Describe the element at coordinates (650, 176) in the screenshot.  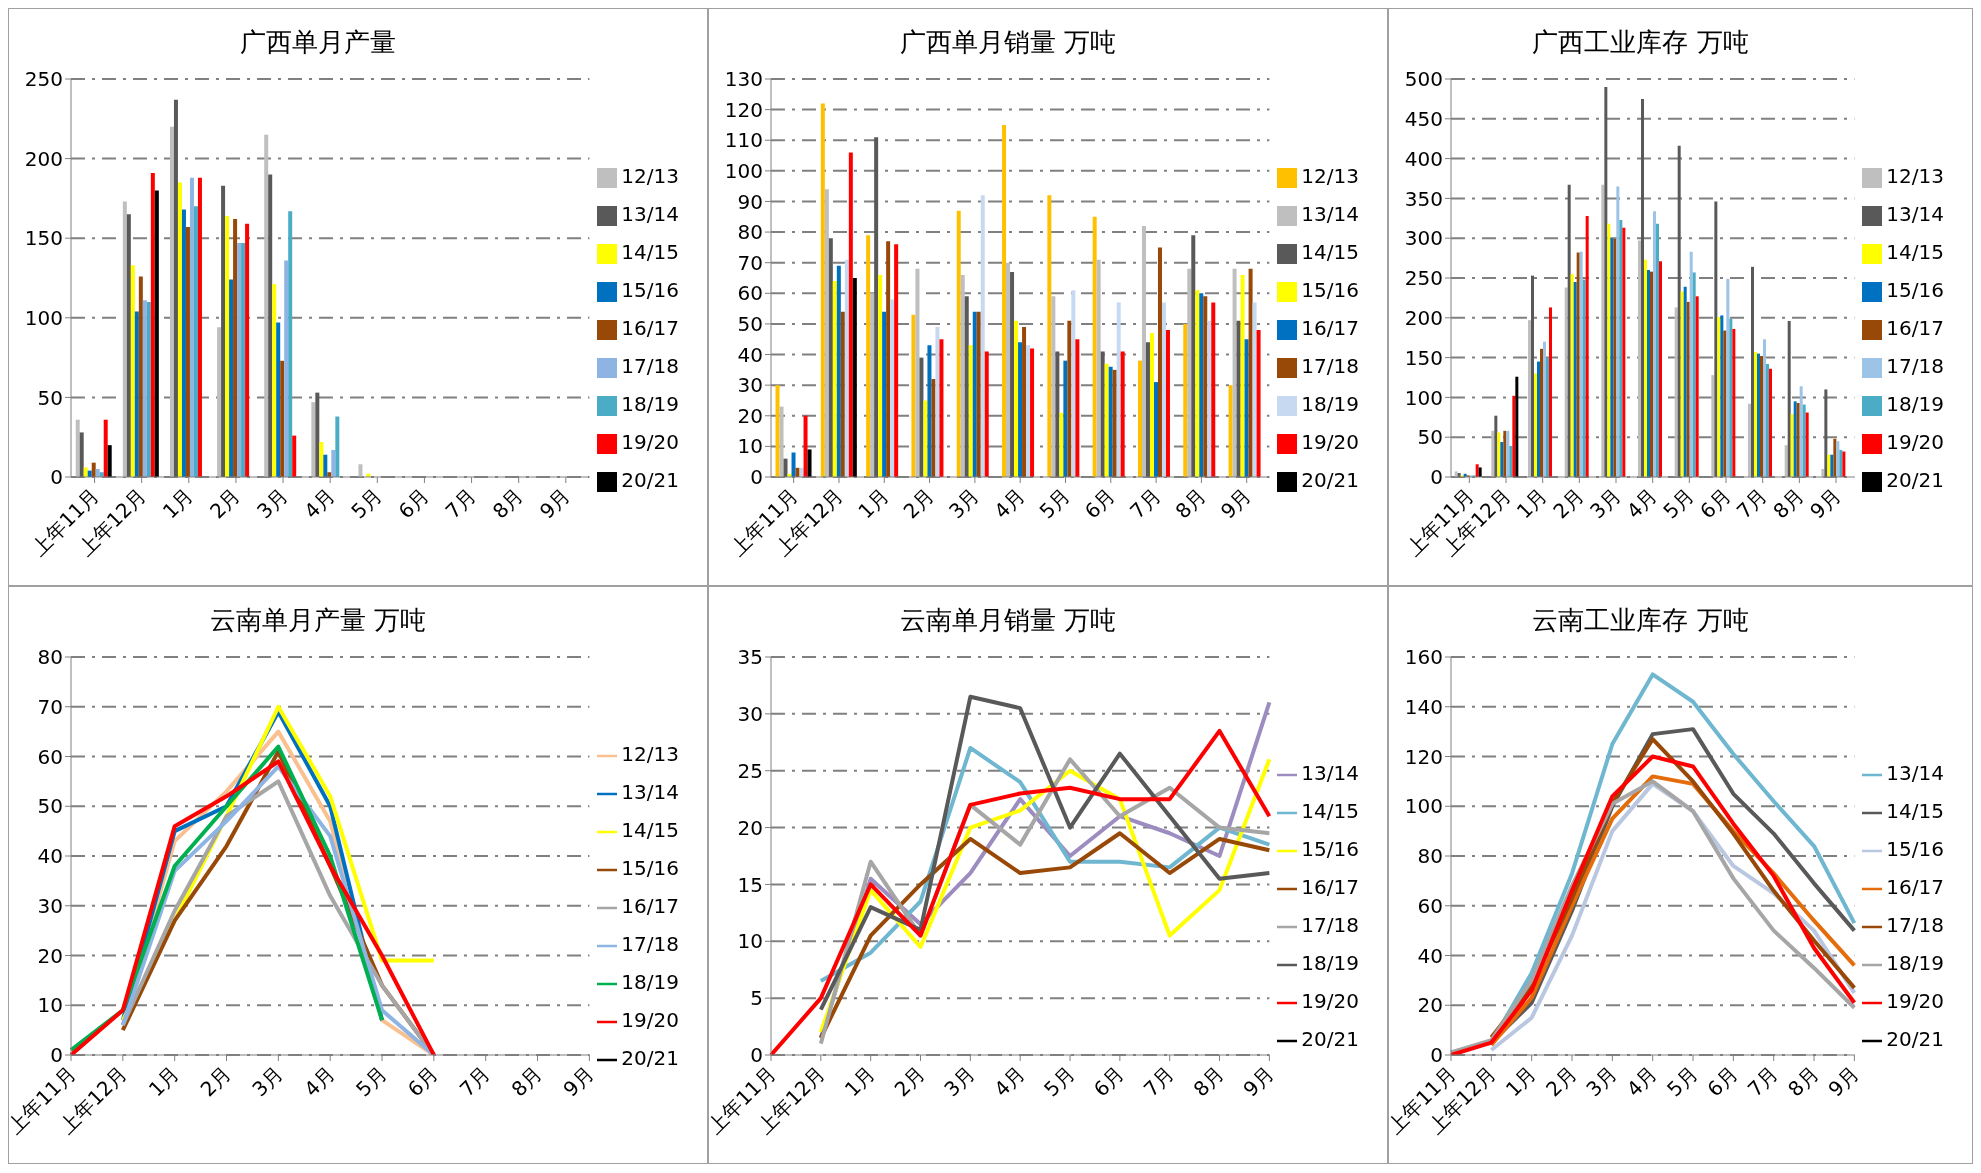
I see `legend-label: 12/13` at that location.